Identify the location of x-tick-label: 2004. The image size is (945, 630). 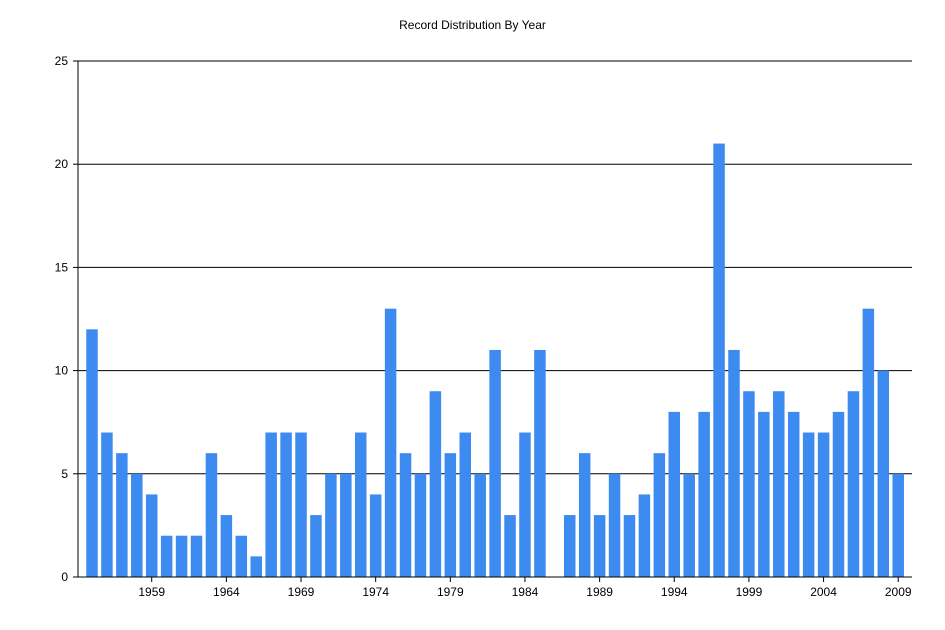
(823, 592).